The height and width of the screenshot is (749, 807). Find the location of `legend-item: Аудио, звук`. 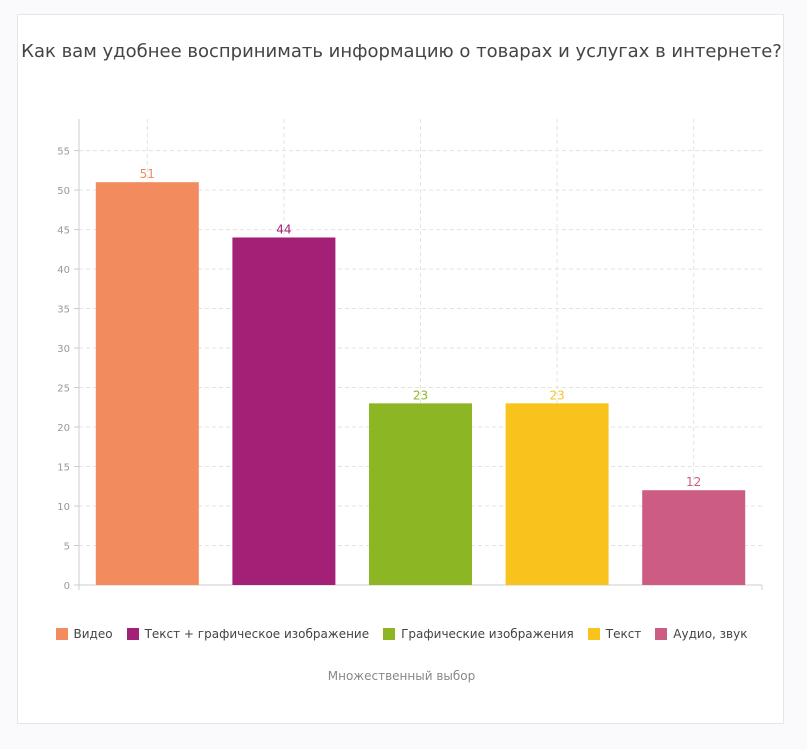

legend-item: Аудио, звук is located at coordinates (701, 634).